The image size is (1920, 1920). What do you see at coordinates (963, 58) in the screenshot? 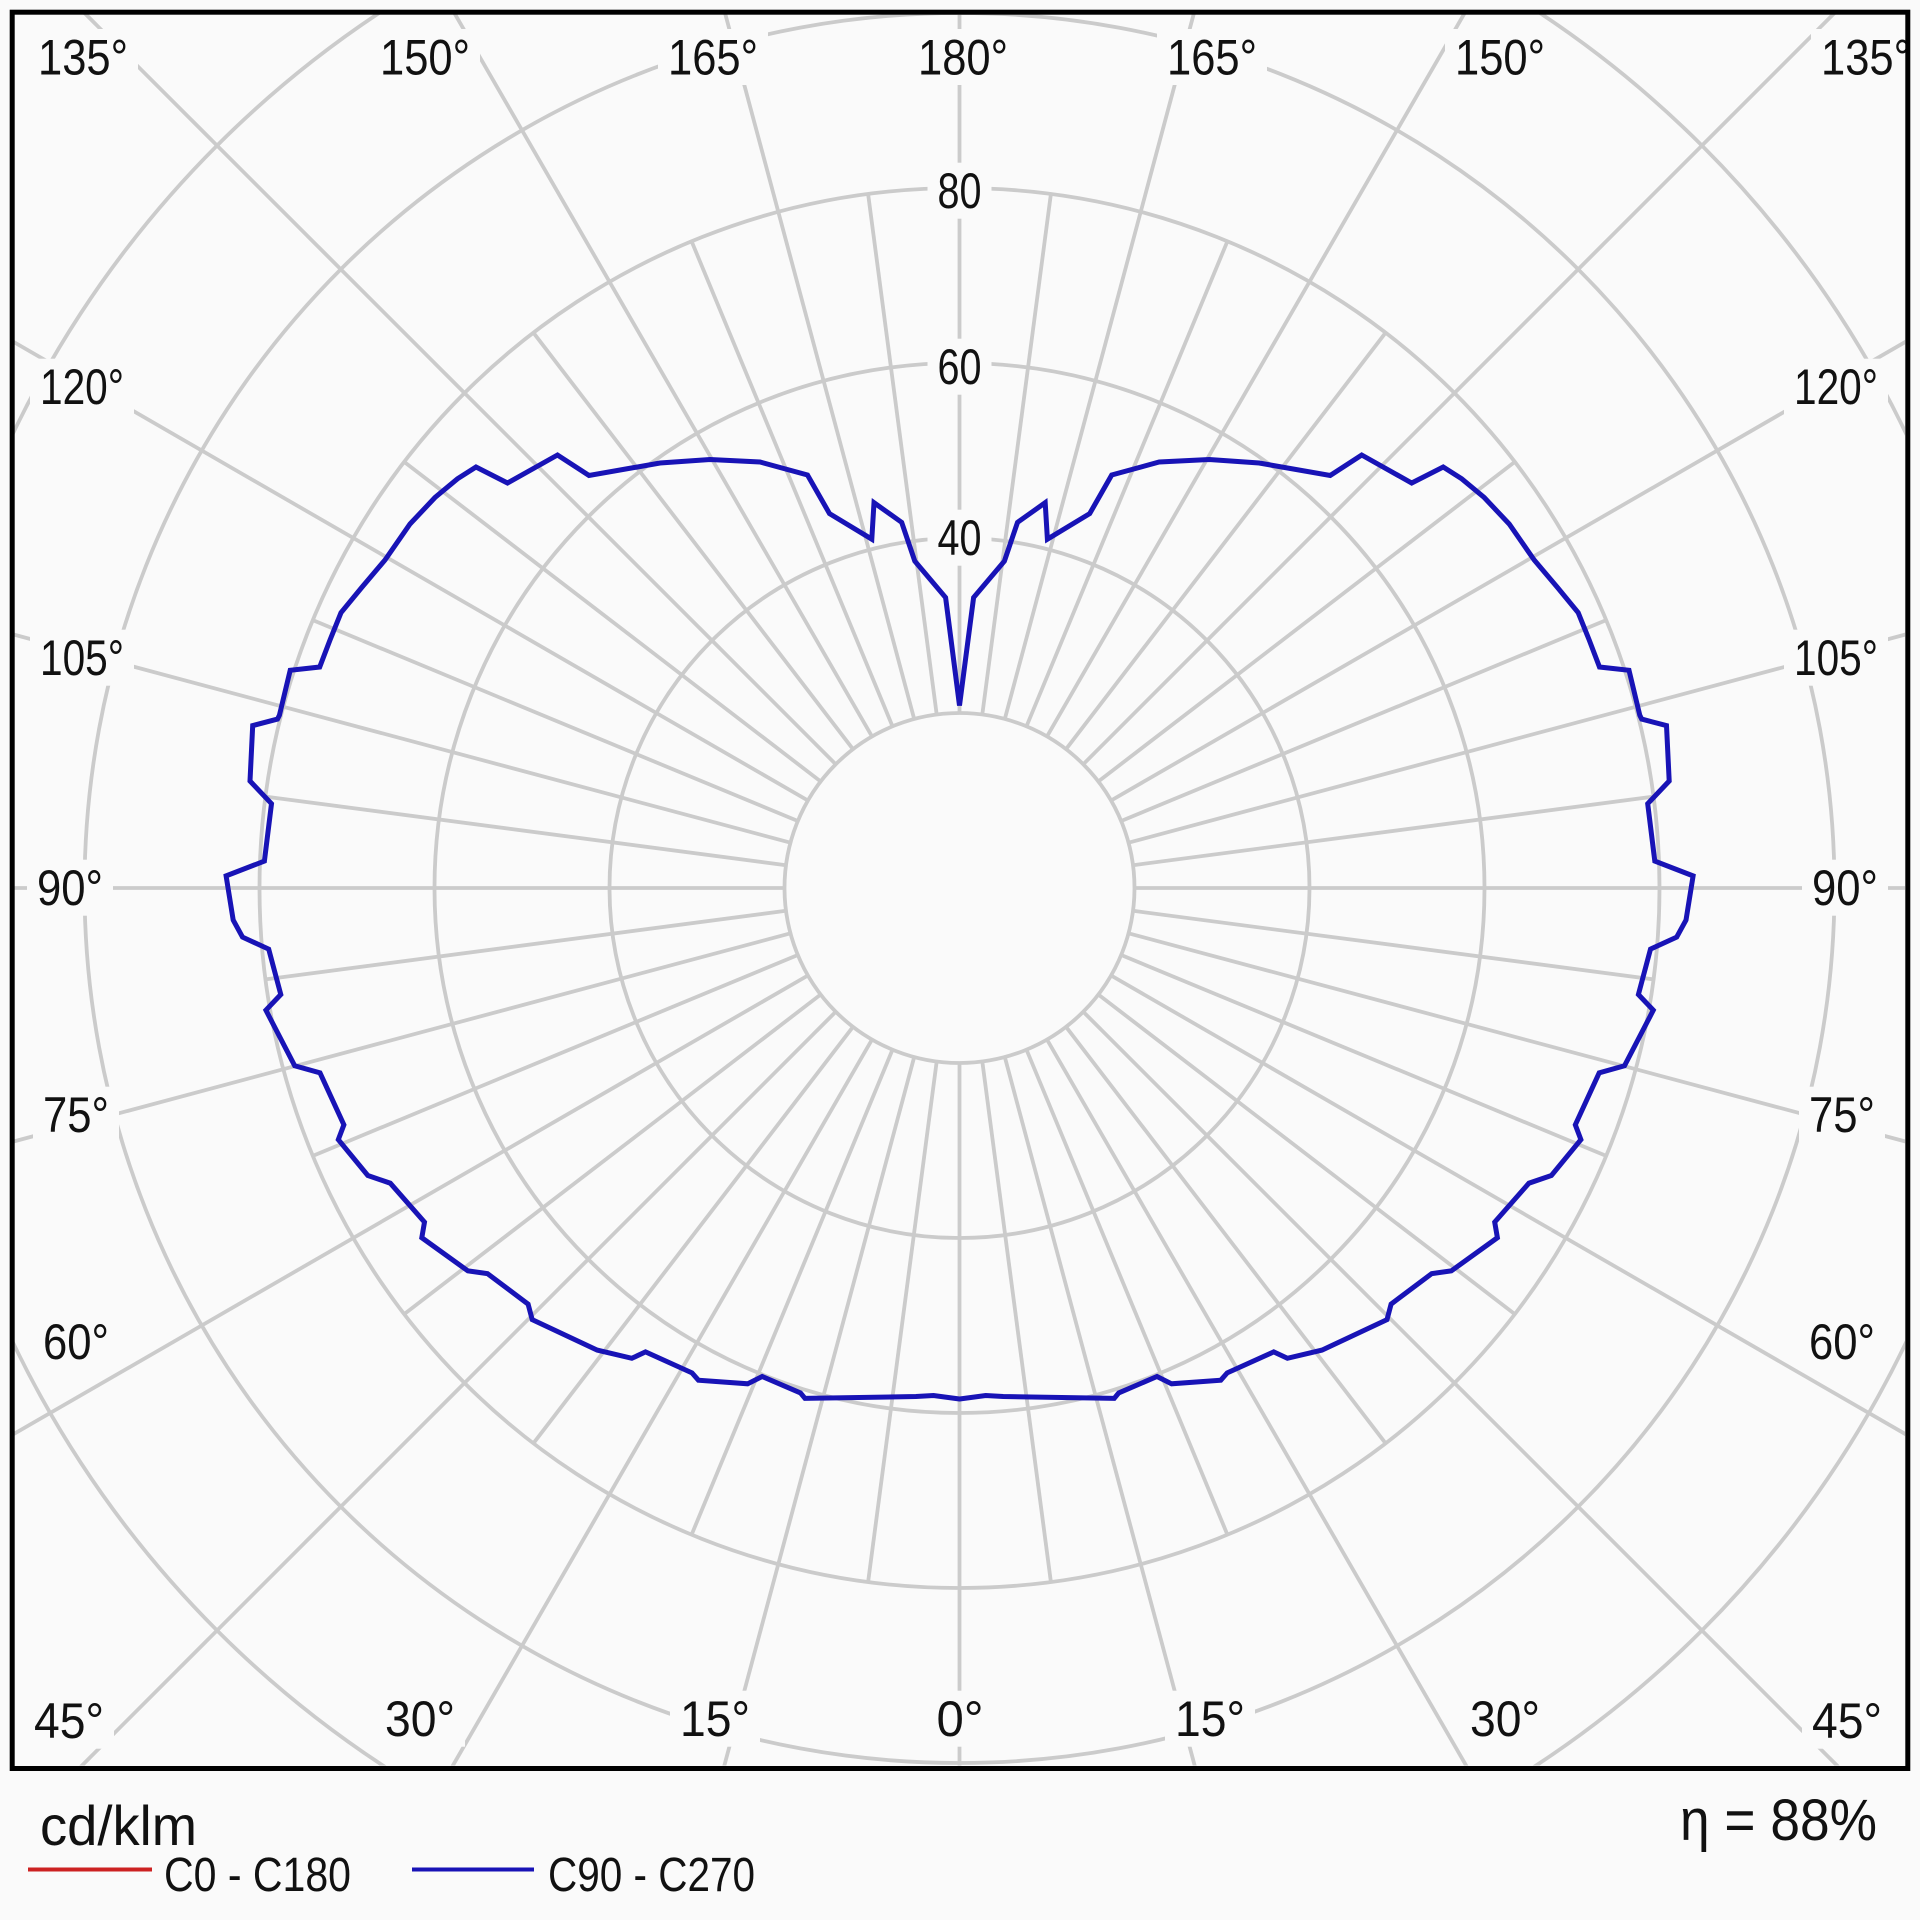
I see `svg-text: 180°` at bounding box center [963, 58].